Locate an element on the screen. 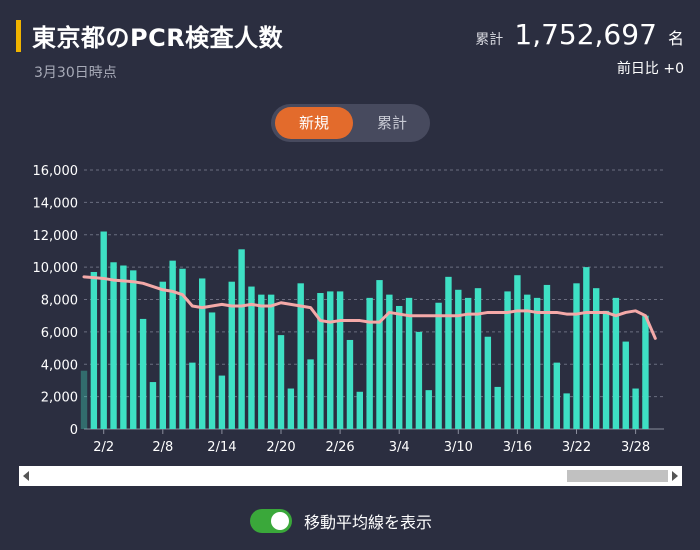  scroll-thumb is located at coordinates (617, 476).